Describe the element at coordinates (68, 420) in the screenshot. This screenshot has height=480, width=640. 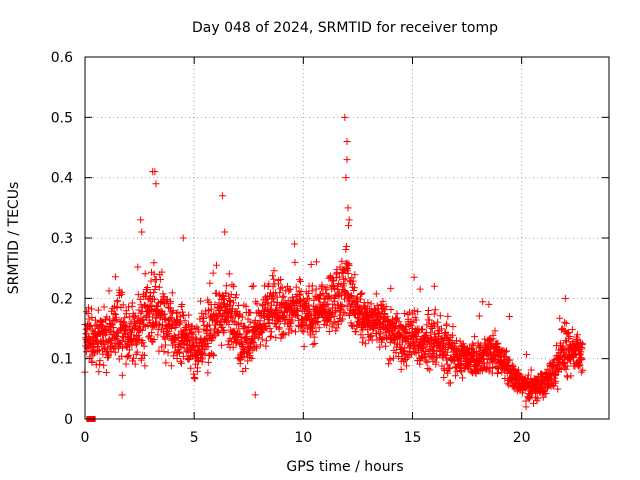
I see `y-tick-label: 0` at that location.